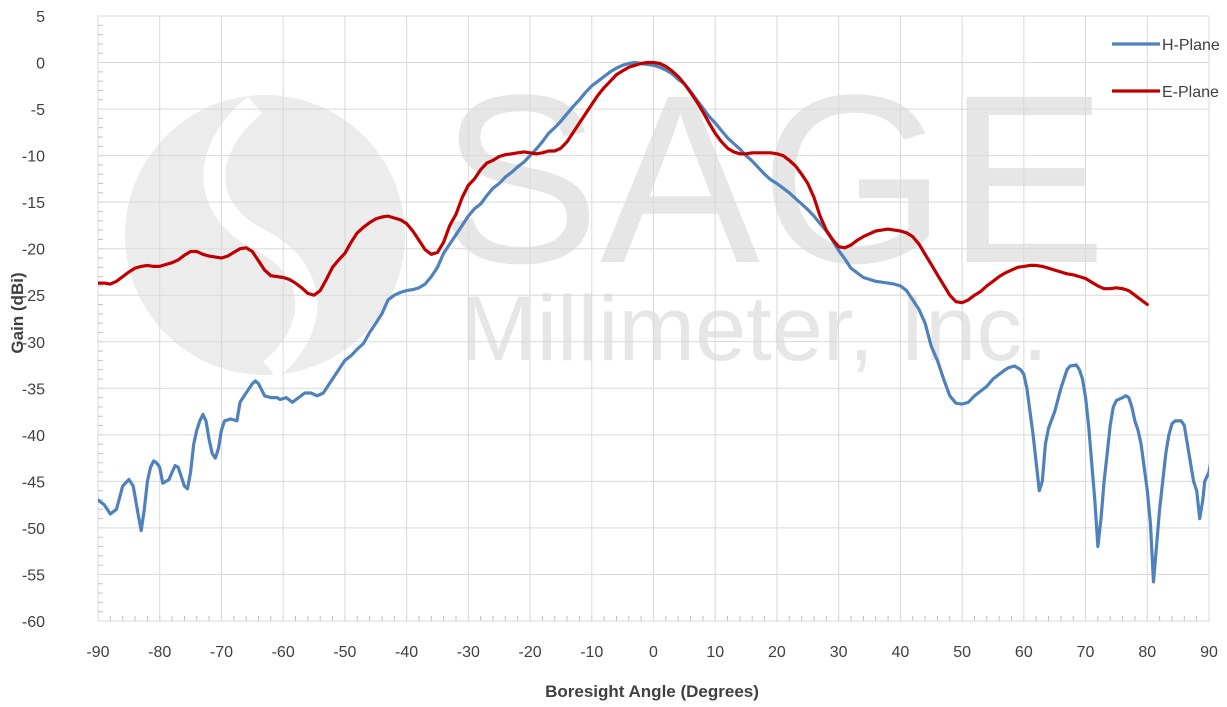 This screenshot has height=707, width=1227. I want to click on watermark-logo-swirl, so click(260, 237).